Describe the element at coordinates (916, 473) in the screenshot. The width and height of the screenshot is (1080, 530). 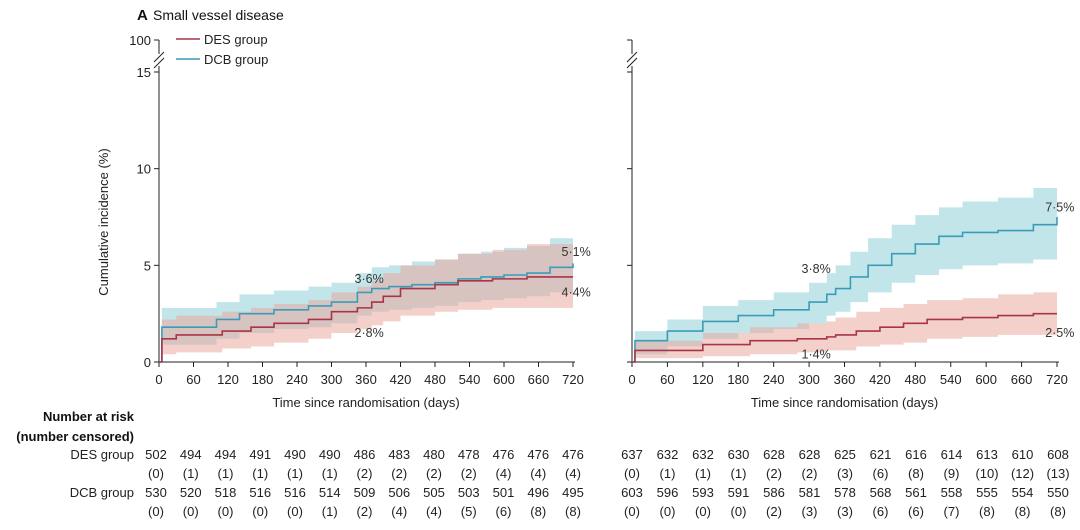
I see `risk-des-censored: (8)` at that location.